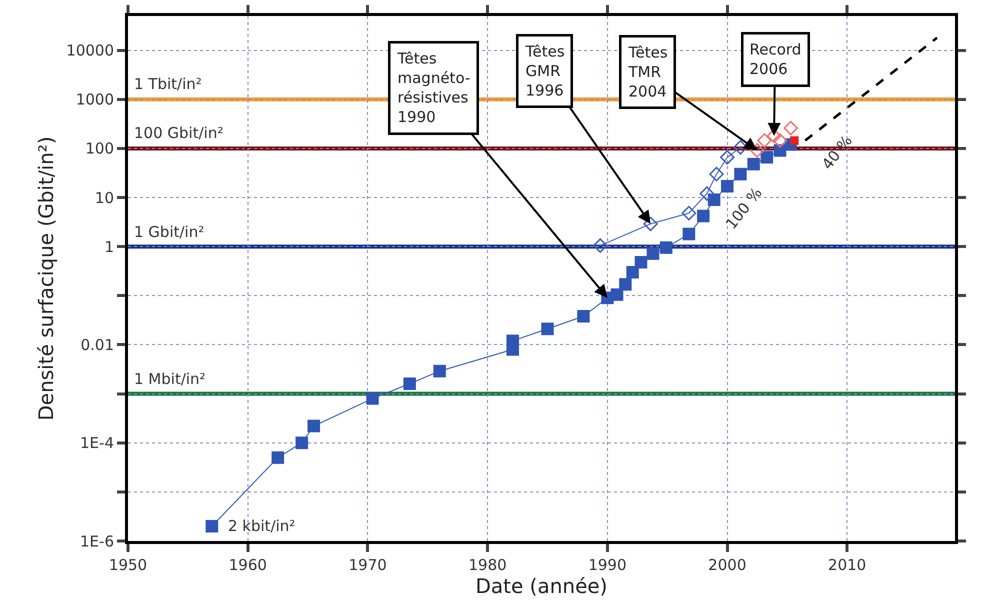 The image size is (986, 610). What do you see at coordinates (104, 197) in the screenshot?
I see `y-tick-label: 10` at bounding box center [104, 197].